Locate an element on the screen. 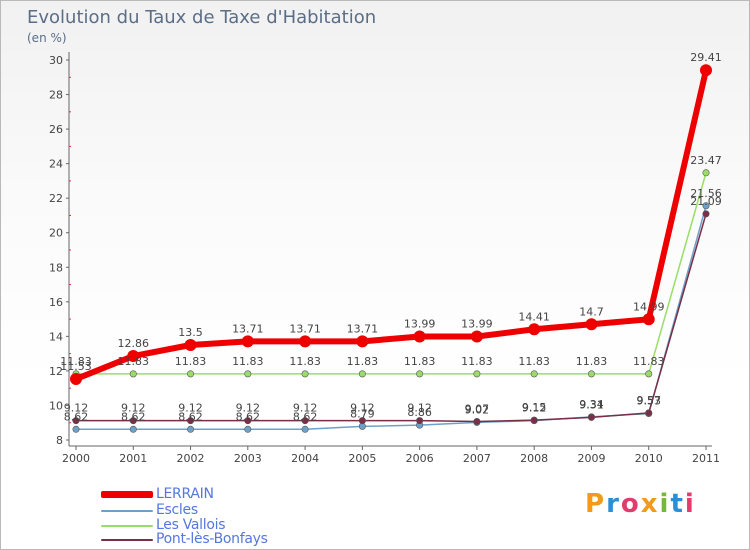  x-tick-label: 2000 is located at coordinates (76, 458).